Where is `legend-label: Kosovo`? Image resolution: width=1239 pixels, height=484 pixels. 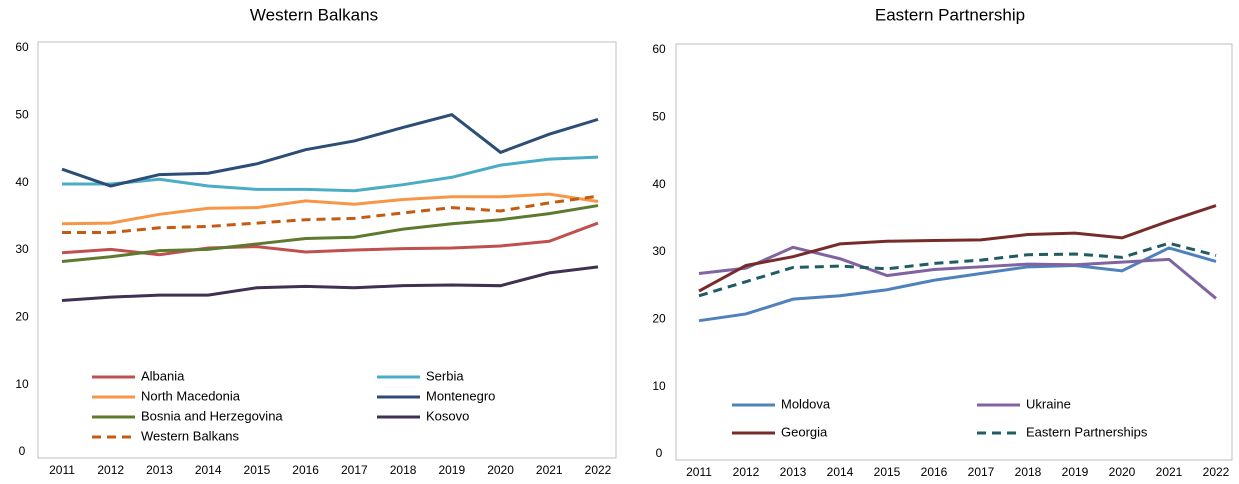 legend-label: Kosovo is located at coordinates (447, 415).